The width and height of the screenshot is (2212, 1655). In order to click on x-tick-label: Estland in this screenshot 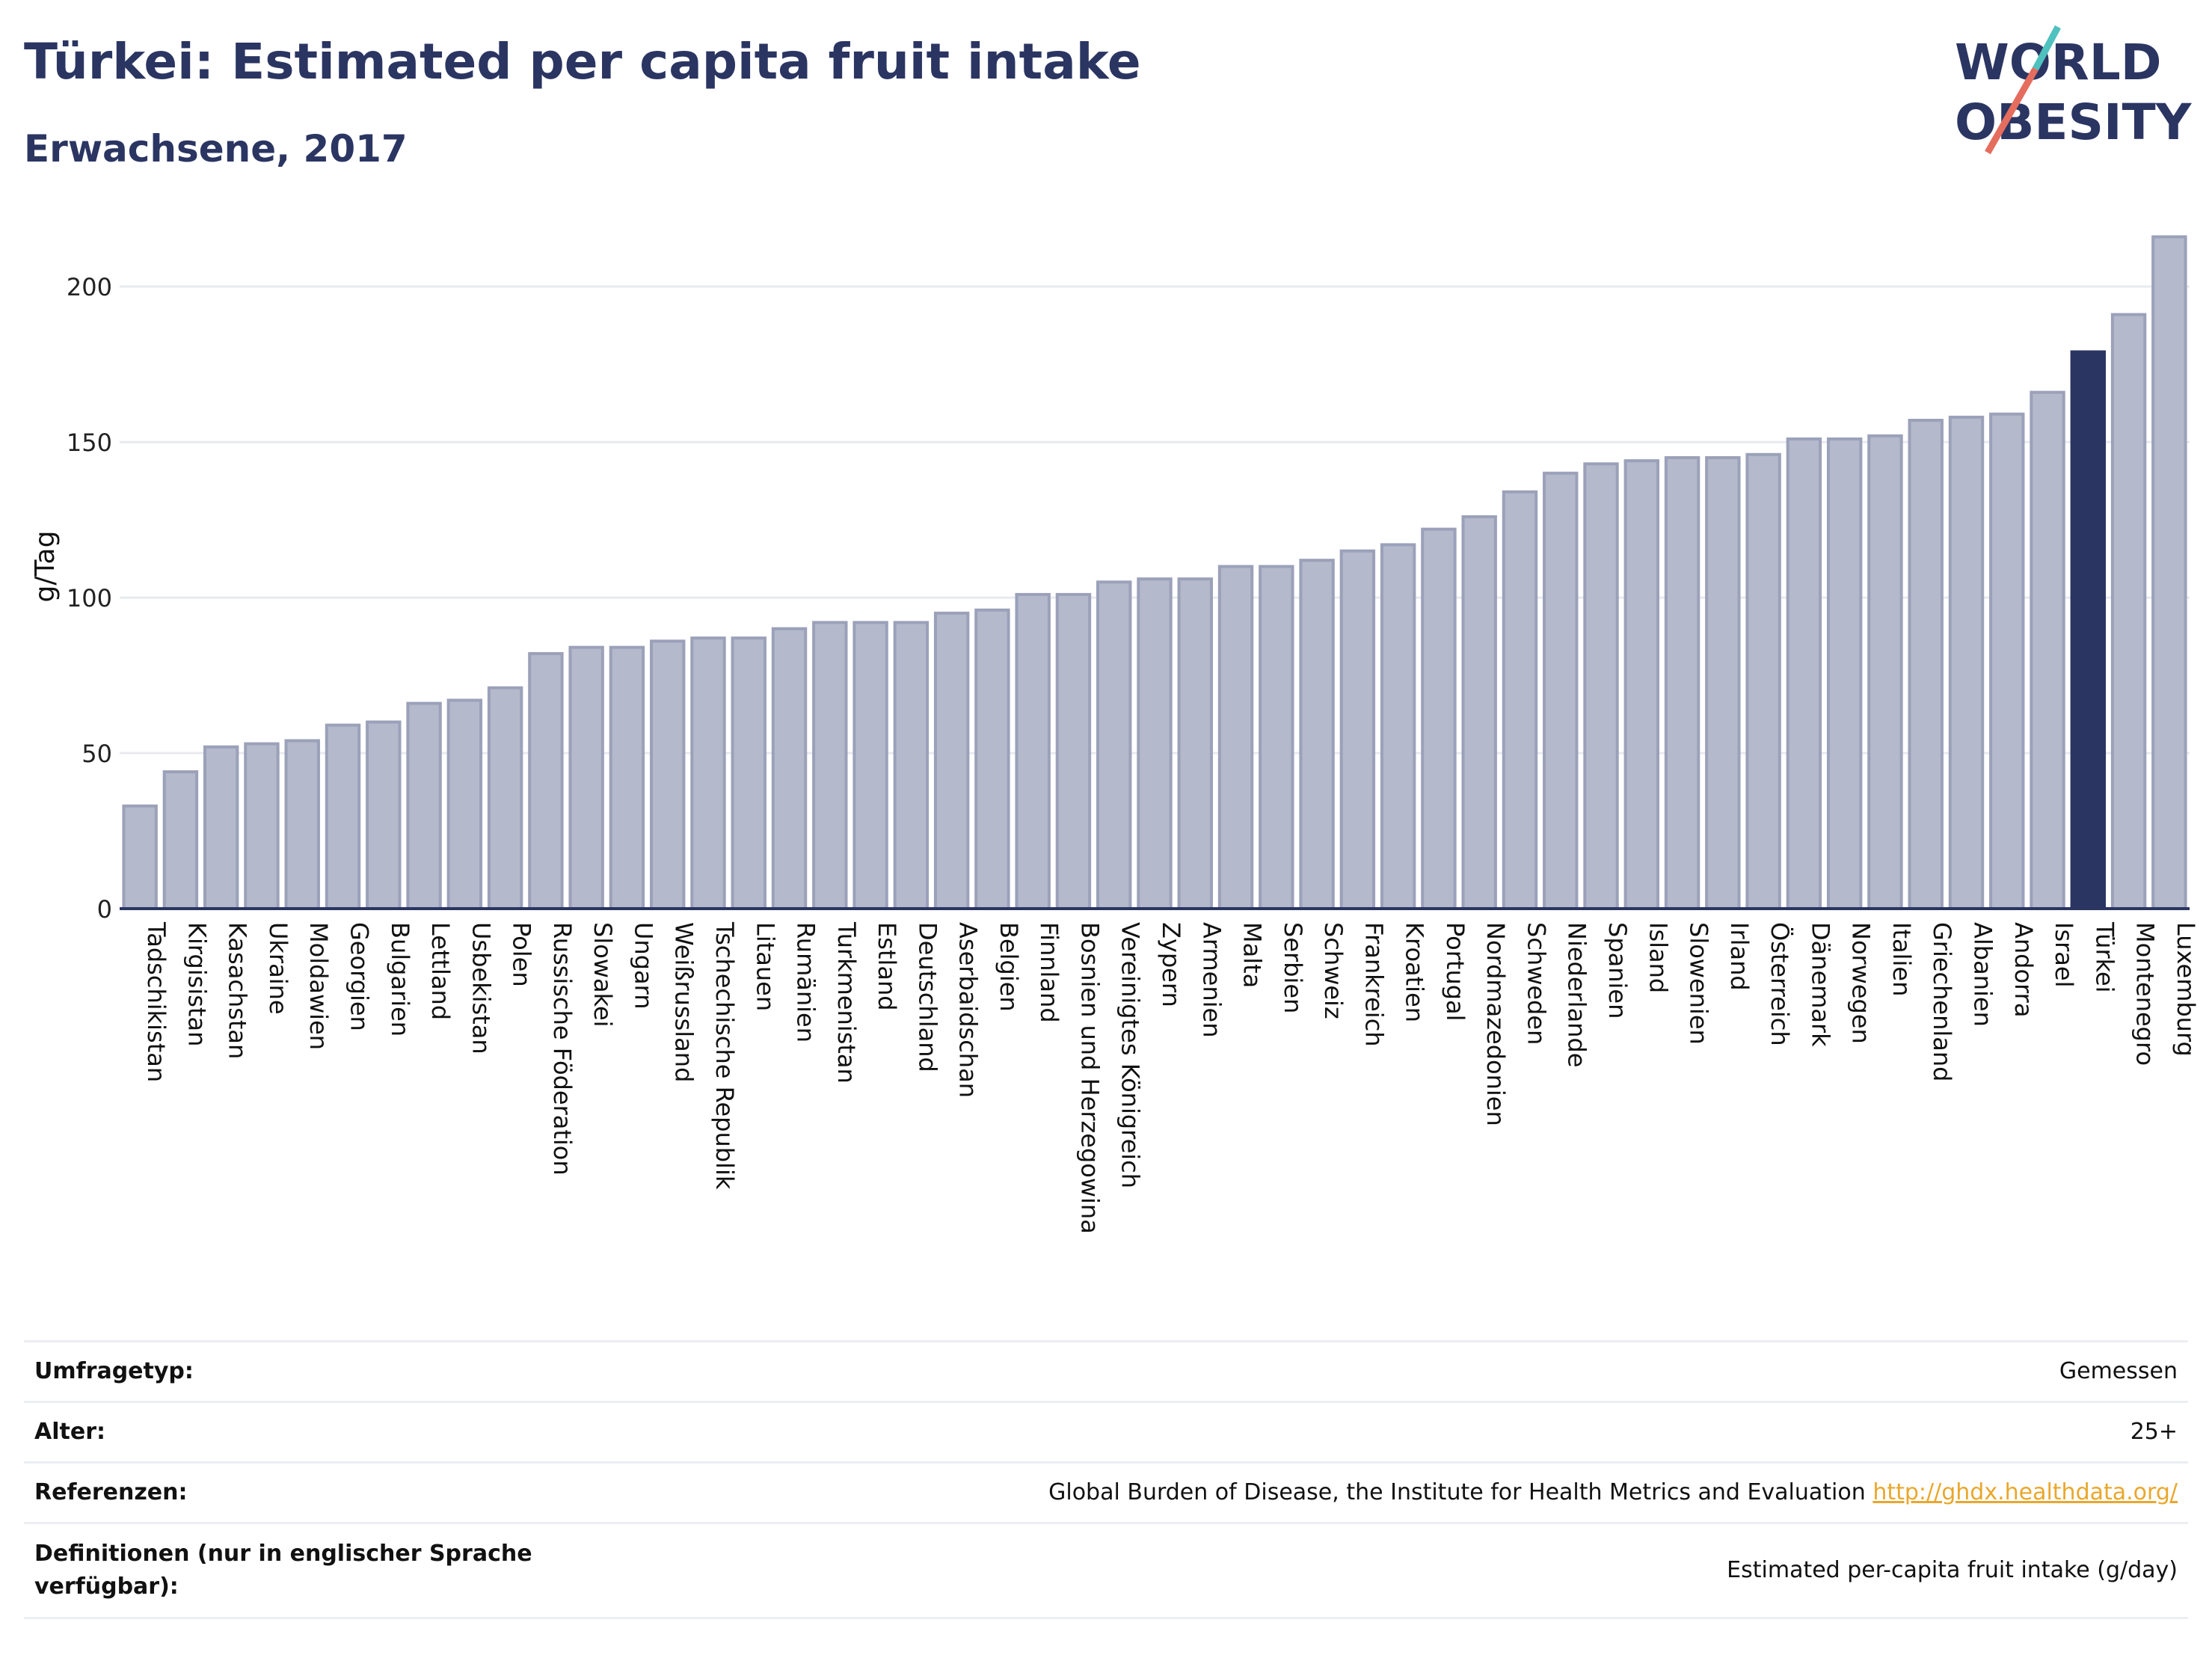, I will do `click(887, 966)`.